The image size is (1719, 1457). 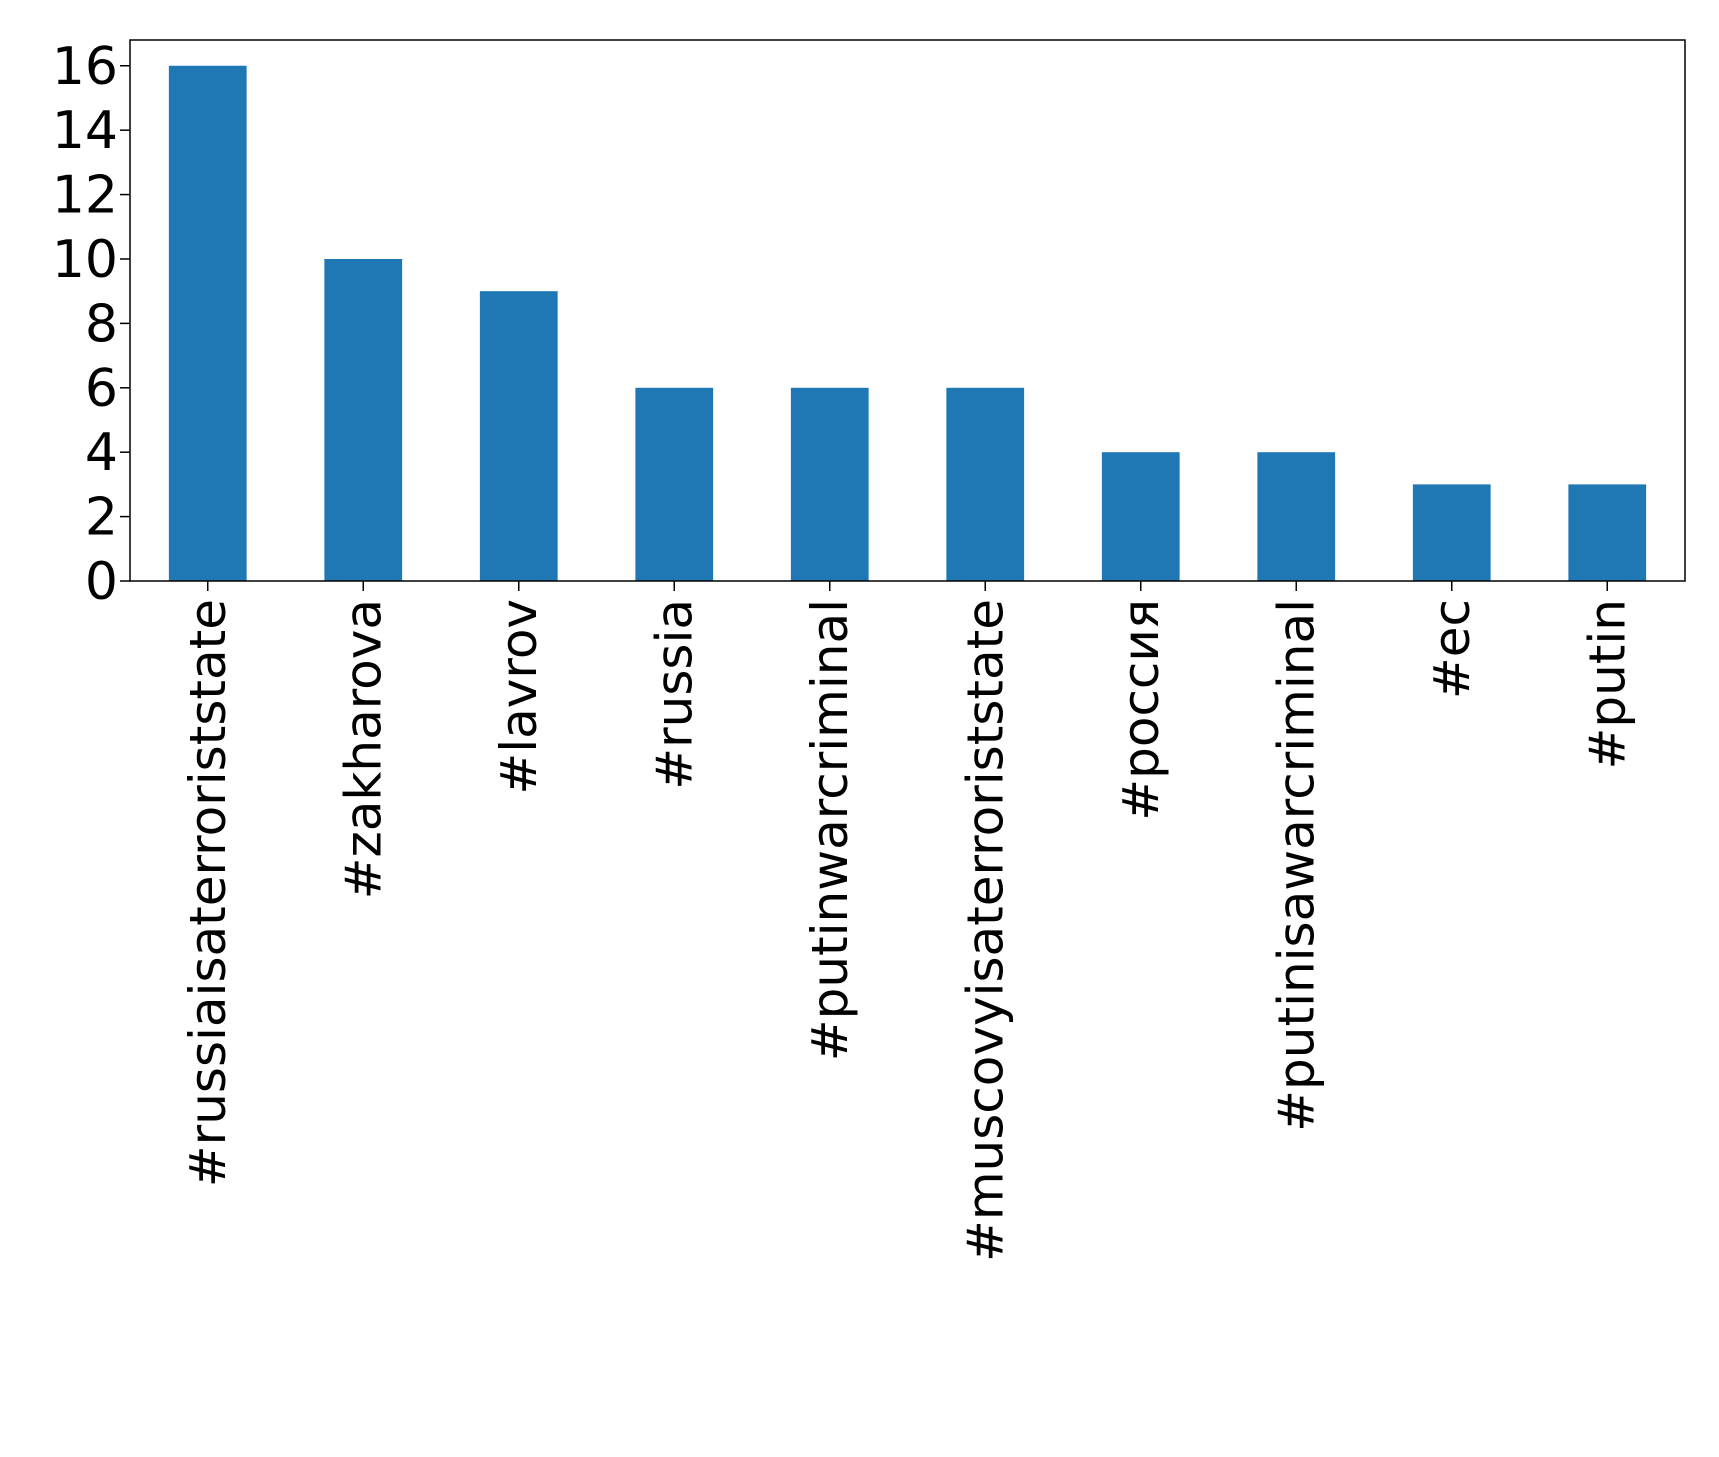 What do you see at coordinates (830, 830) in the screenshot?
I see `x-category-label: #putinwarcriminal` at bounding box center [830, 830].